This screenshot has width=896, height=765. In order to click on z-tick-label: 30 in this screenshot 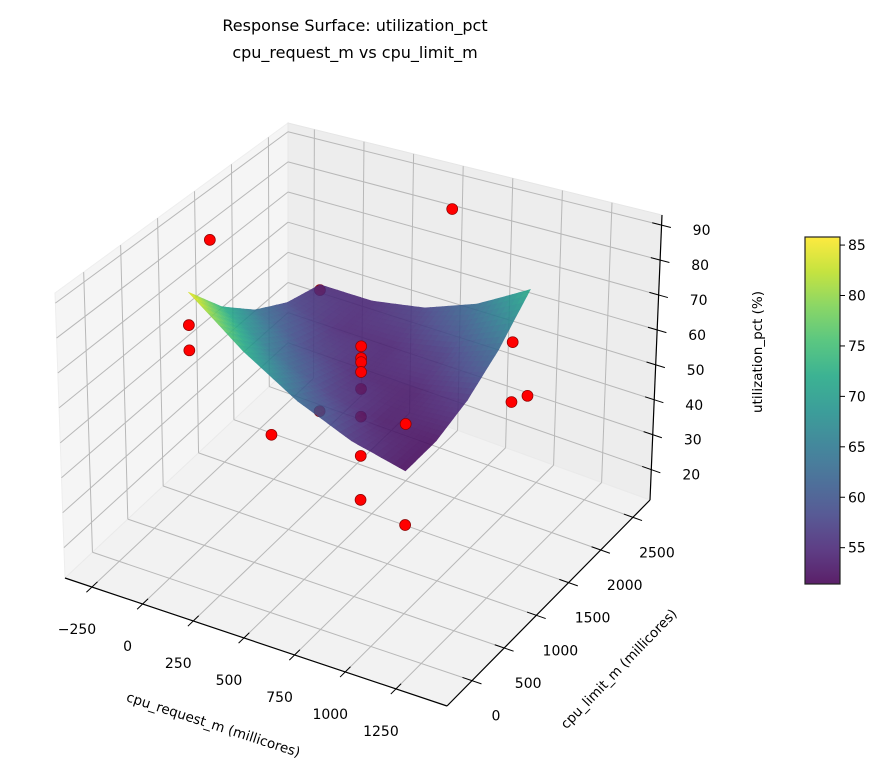, I will do `click(693, 441)`.